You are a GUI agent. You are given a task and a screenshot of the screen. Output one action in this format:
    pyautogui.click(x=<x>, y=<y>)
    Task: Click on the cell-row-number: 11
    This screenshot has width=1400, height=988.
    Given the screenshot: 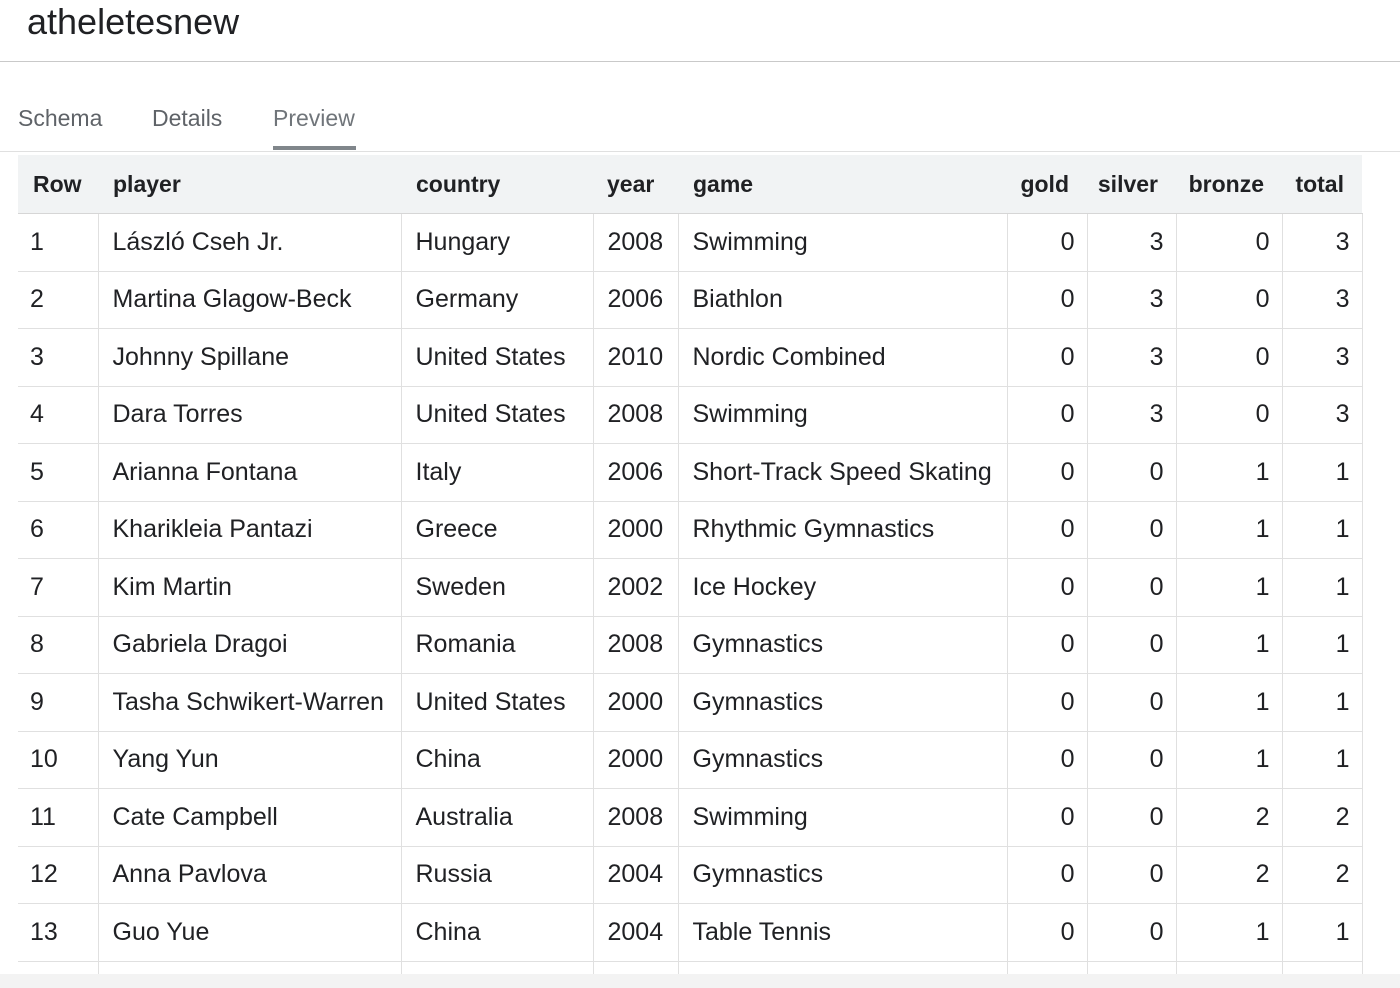 What is the action you would take?
    pyautogui.click(x=58, y=817)
    